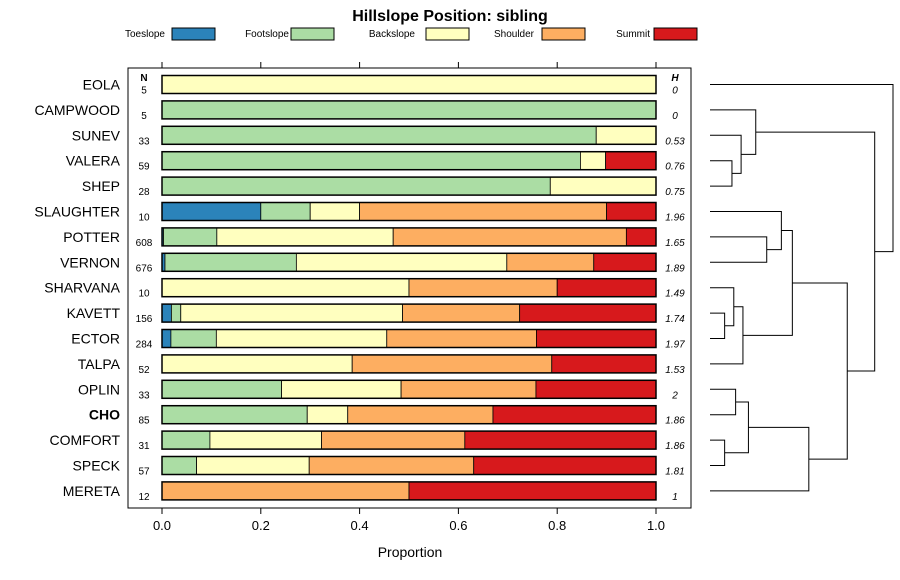 This screenshot has height=580, width=900. Describe the element at coordinates (410, 552) in the screenshot. I see `x-axis-label: Proportion` at that location.